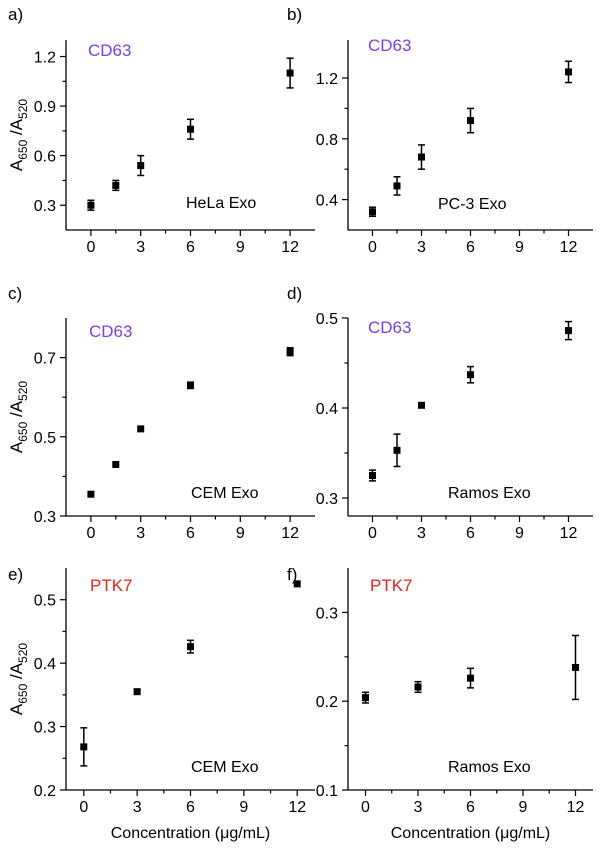 Image resolution: width=600 pixels, height=853 pixels. What do you see at coordinates (15, 14) in the screenshot?
I see `panel-label: a)` at bounding box center [15, 14].